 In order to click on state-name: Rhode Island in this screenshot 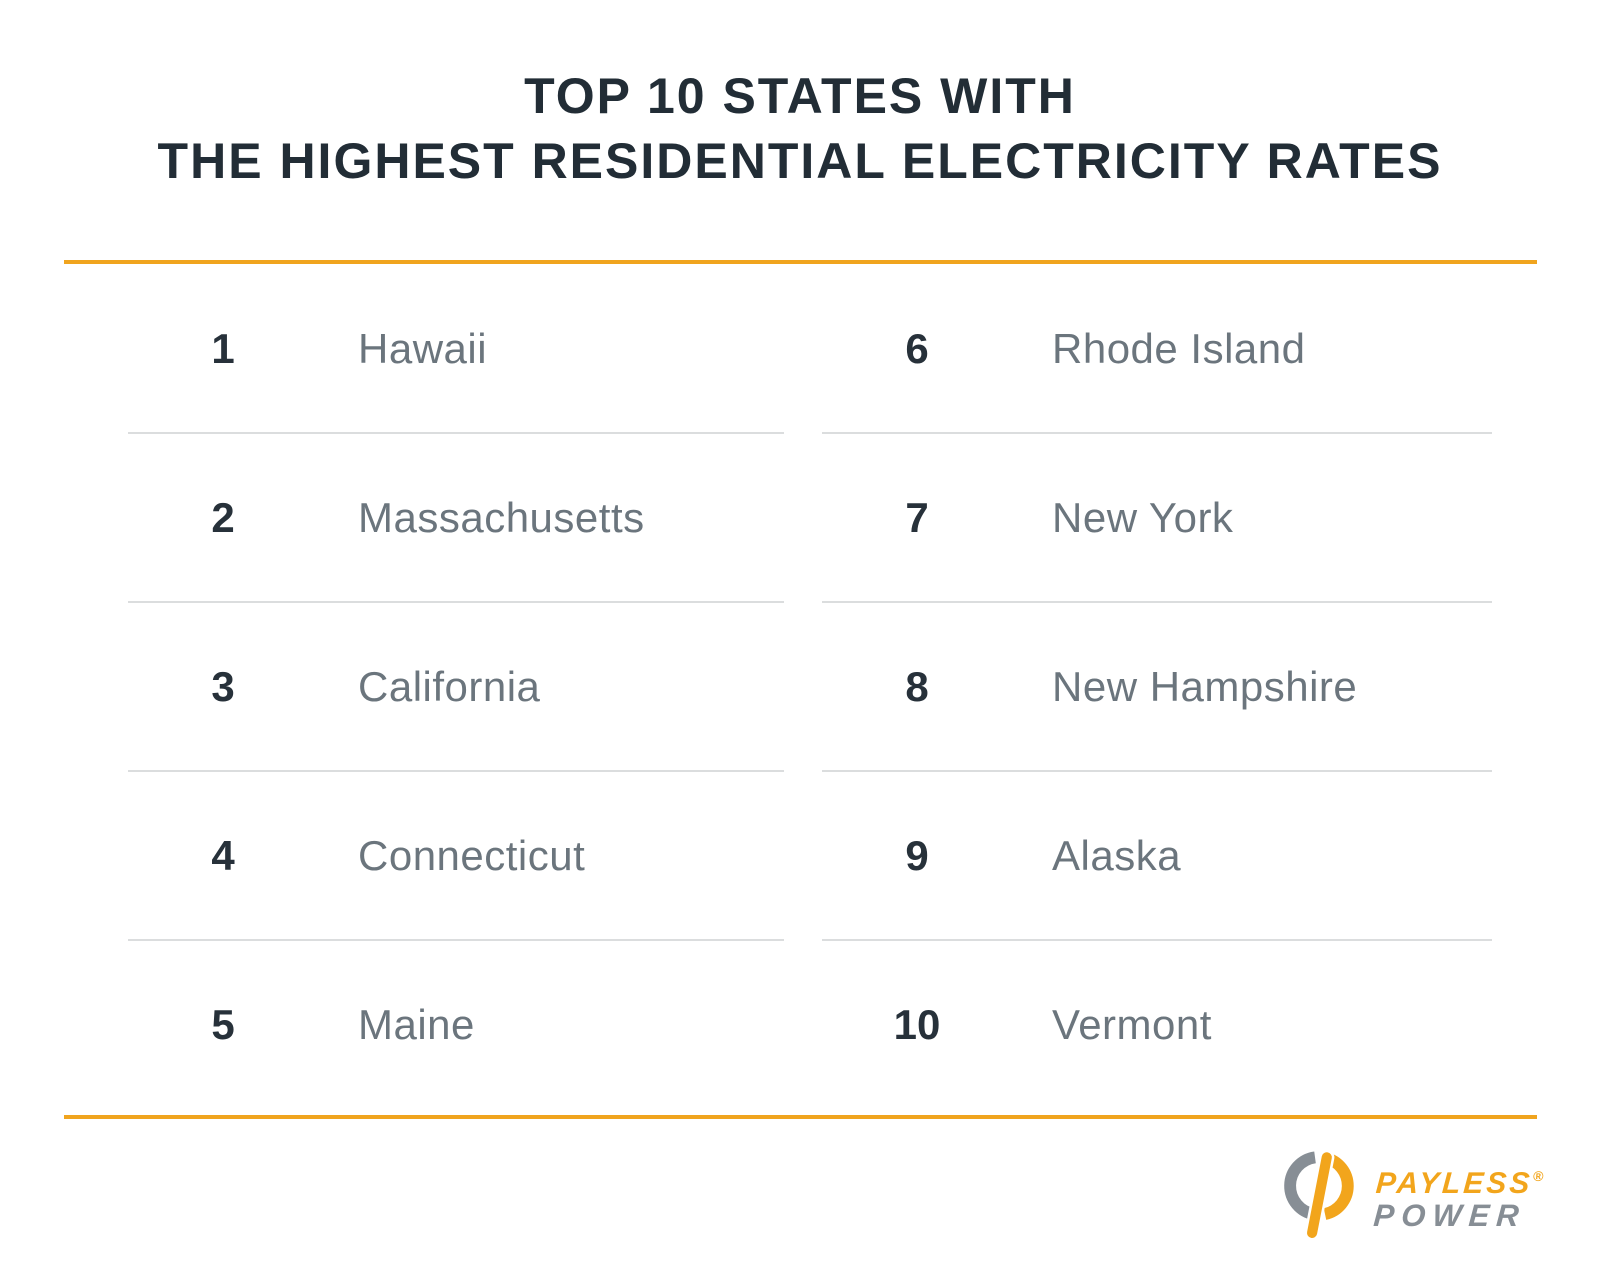, I will do `click(1179, 348)`.